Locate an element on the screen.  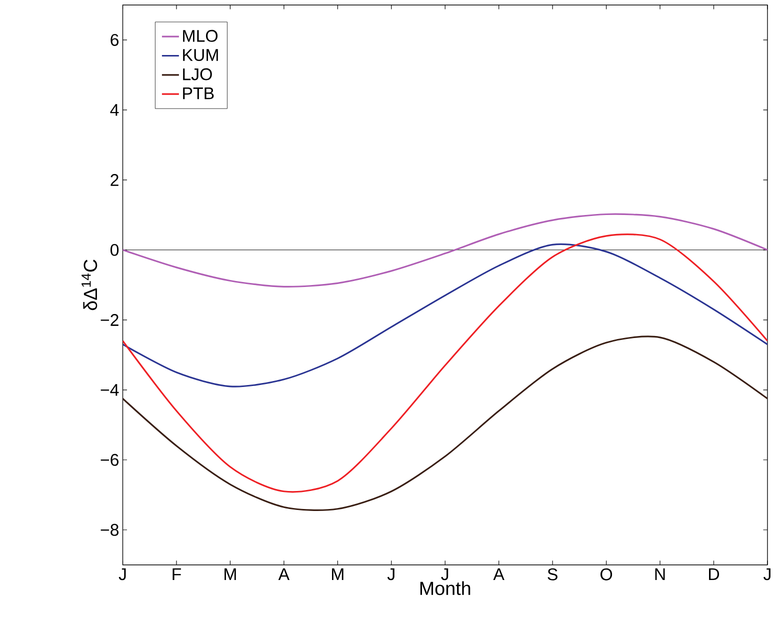
y-tick-label: −2 is located at coordinates (109, 320).